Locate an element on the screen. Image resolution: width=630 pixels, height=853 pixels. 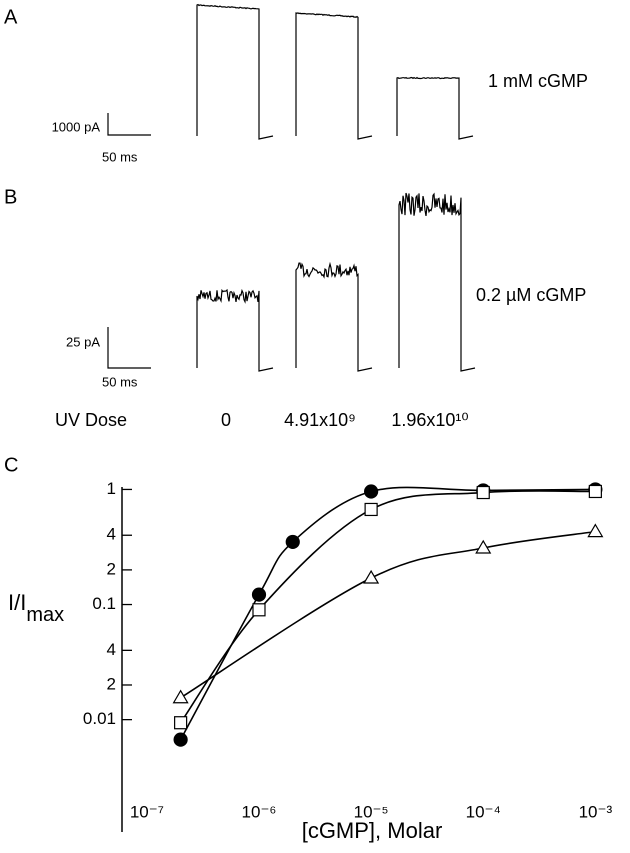
x-tick-label: 10⁻⁴ is located at coordinates (483, 811).